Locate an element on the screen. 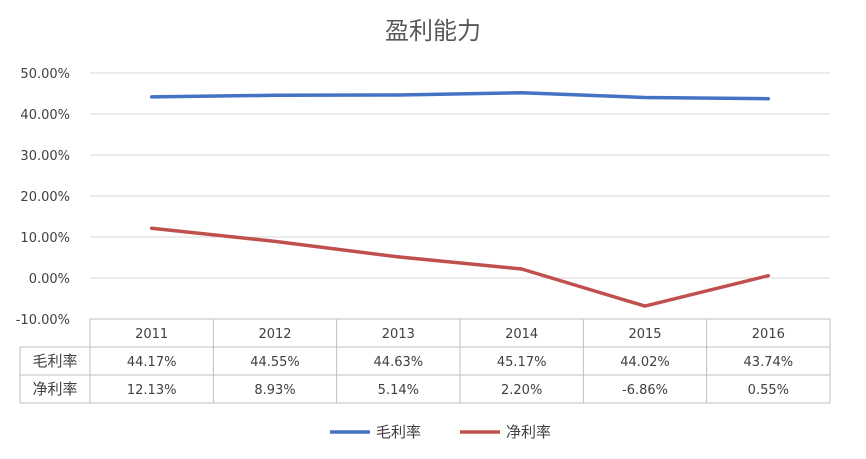 The width and height of the screenshot is (866, 459). x-category-label: 2013 is located at coordinates (398, 334).